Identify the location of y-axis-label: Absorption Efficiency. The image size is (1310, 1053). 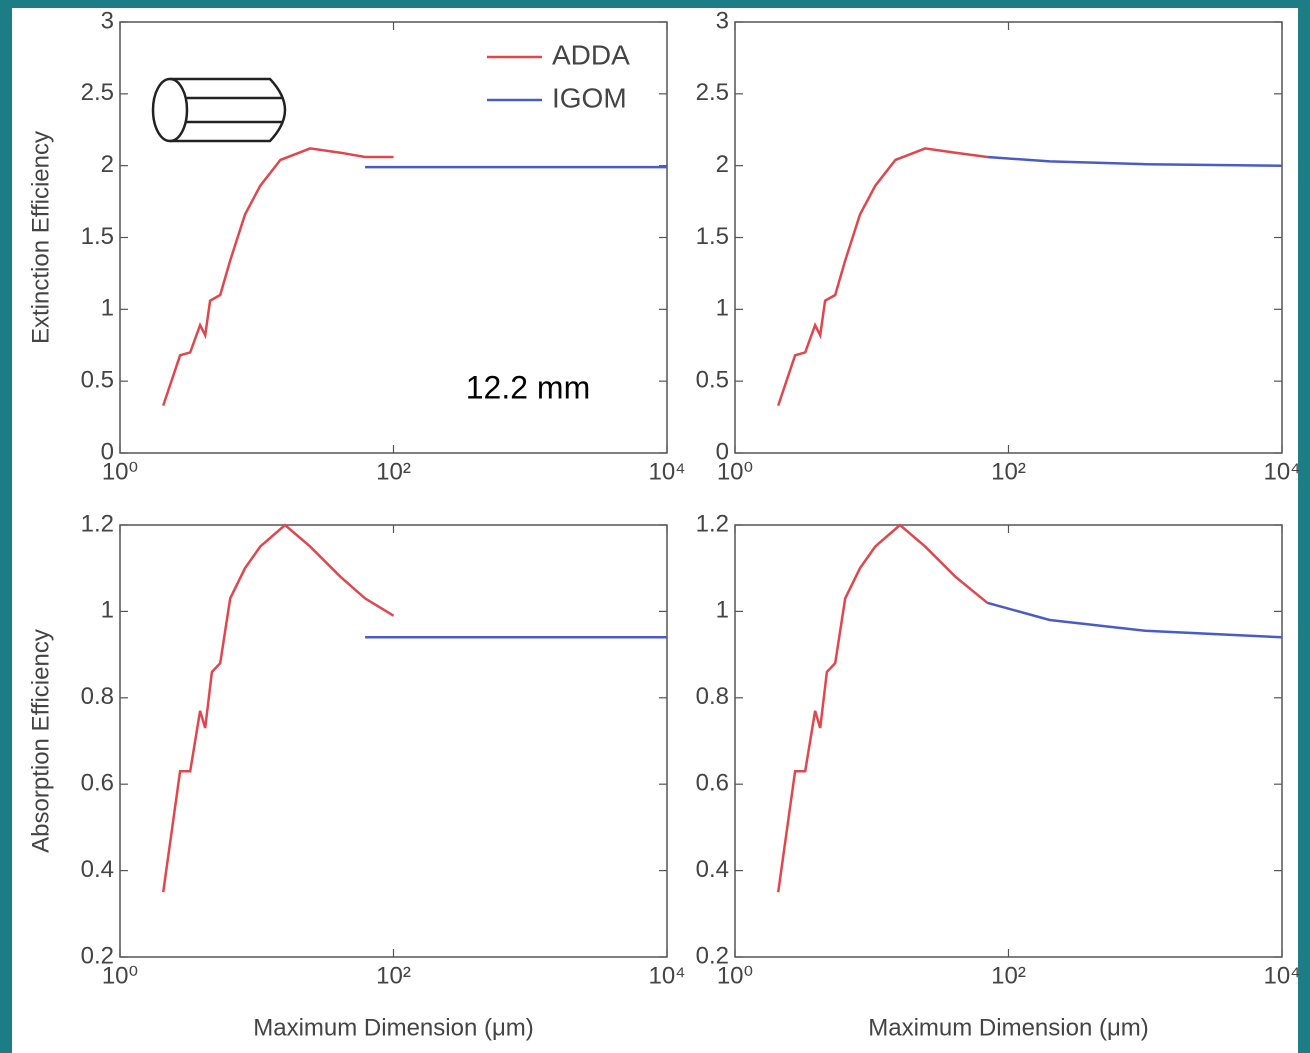
(40, 741).